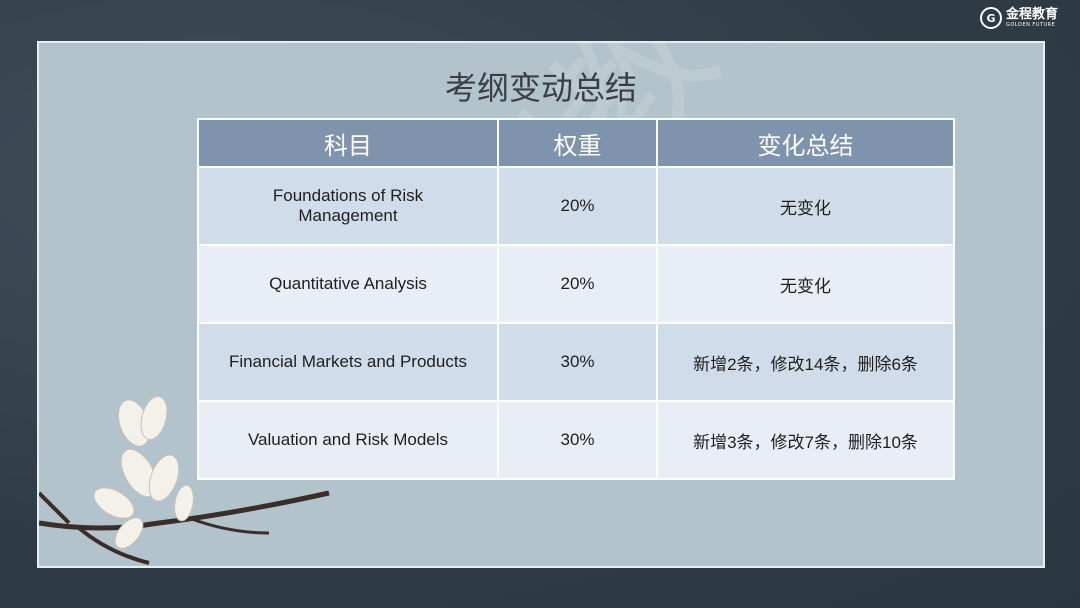 The image size is (1080, 608). What do you see at coordinates (348, 284) in the screenshot?
I see `cell-subject: Quantitative Analysis` at bounding box center [348, 284].